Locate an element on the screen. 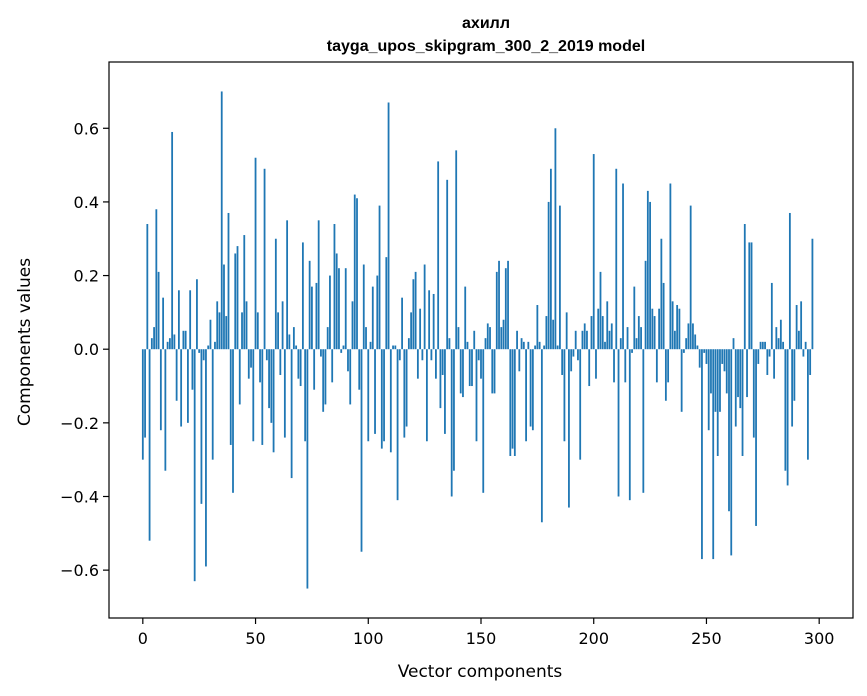 Image resolution: width=867 pixels, height=696 pixels. x-tick-label: 0 is located at coordinates (143, 638).